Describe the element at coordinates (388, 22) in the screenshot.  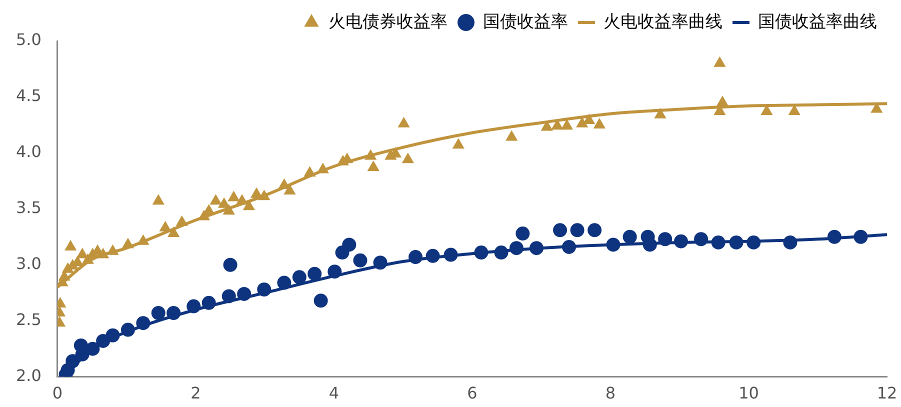
I see `legend-label: 火电债券收益率` at that location.